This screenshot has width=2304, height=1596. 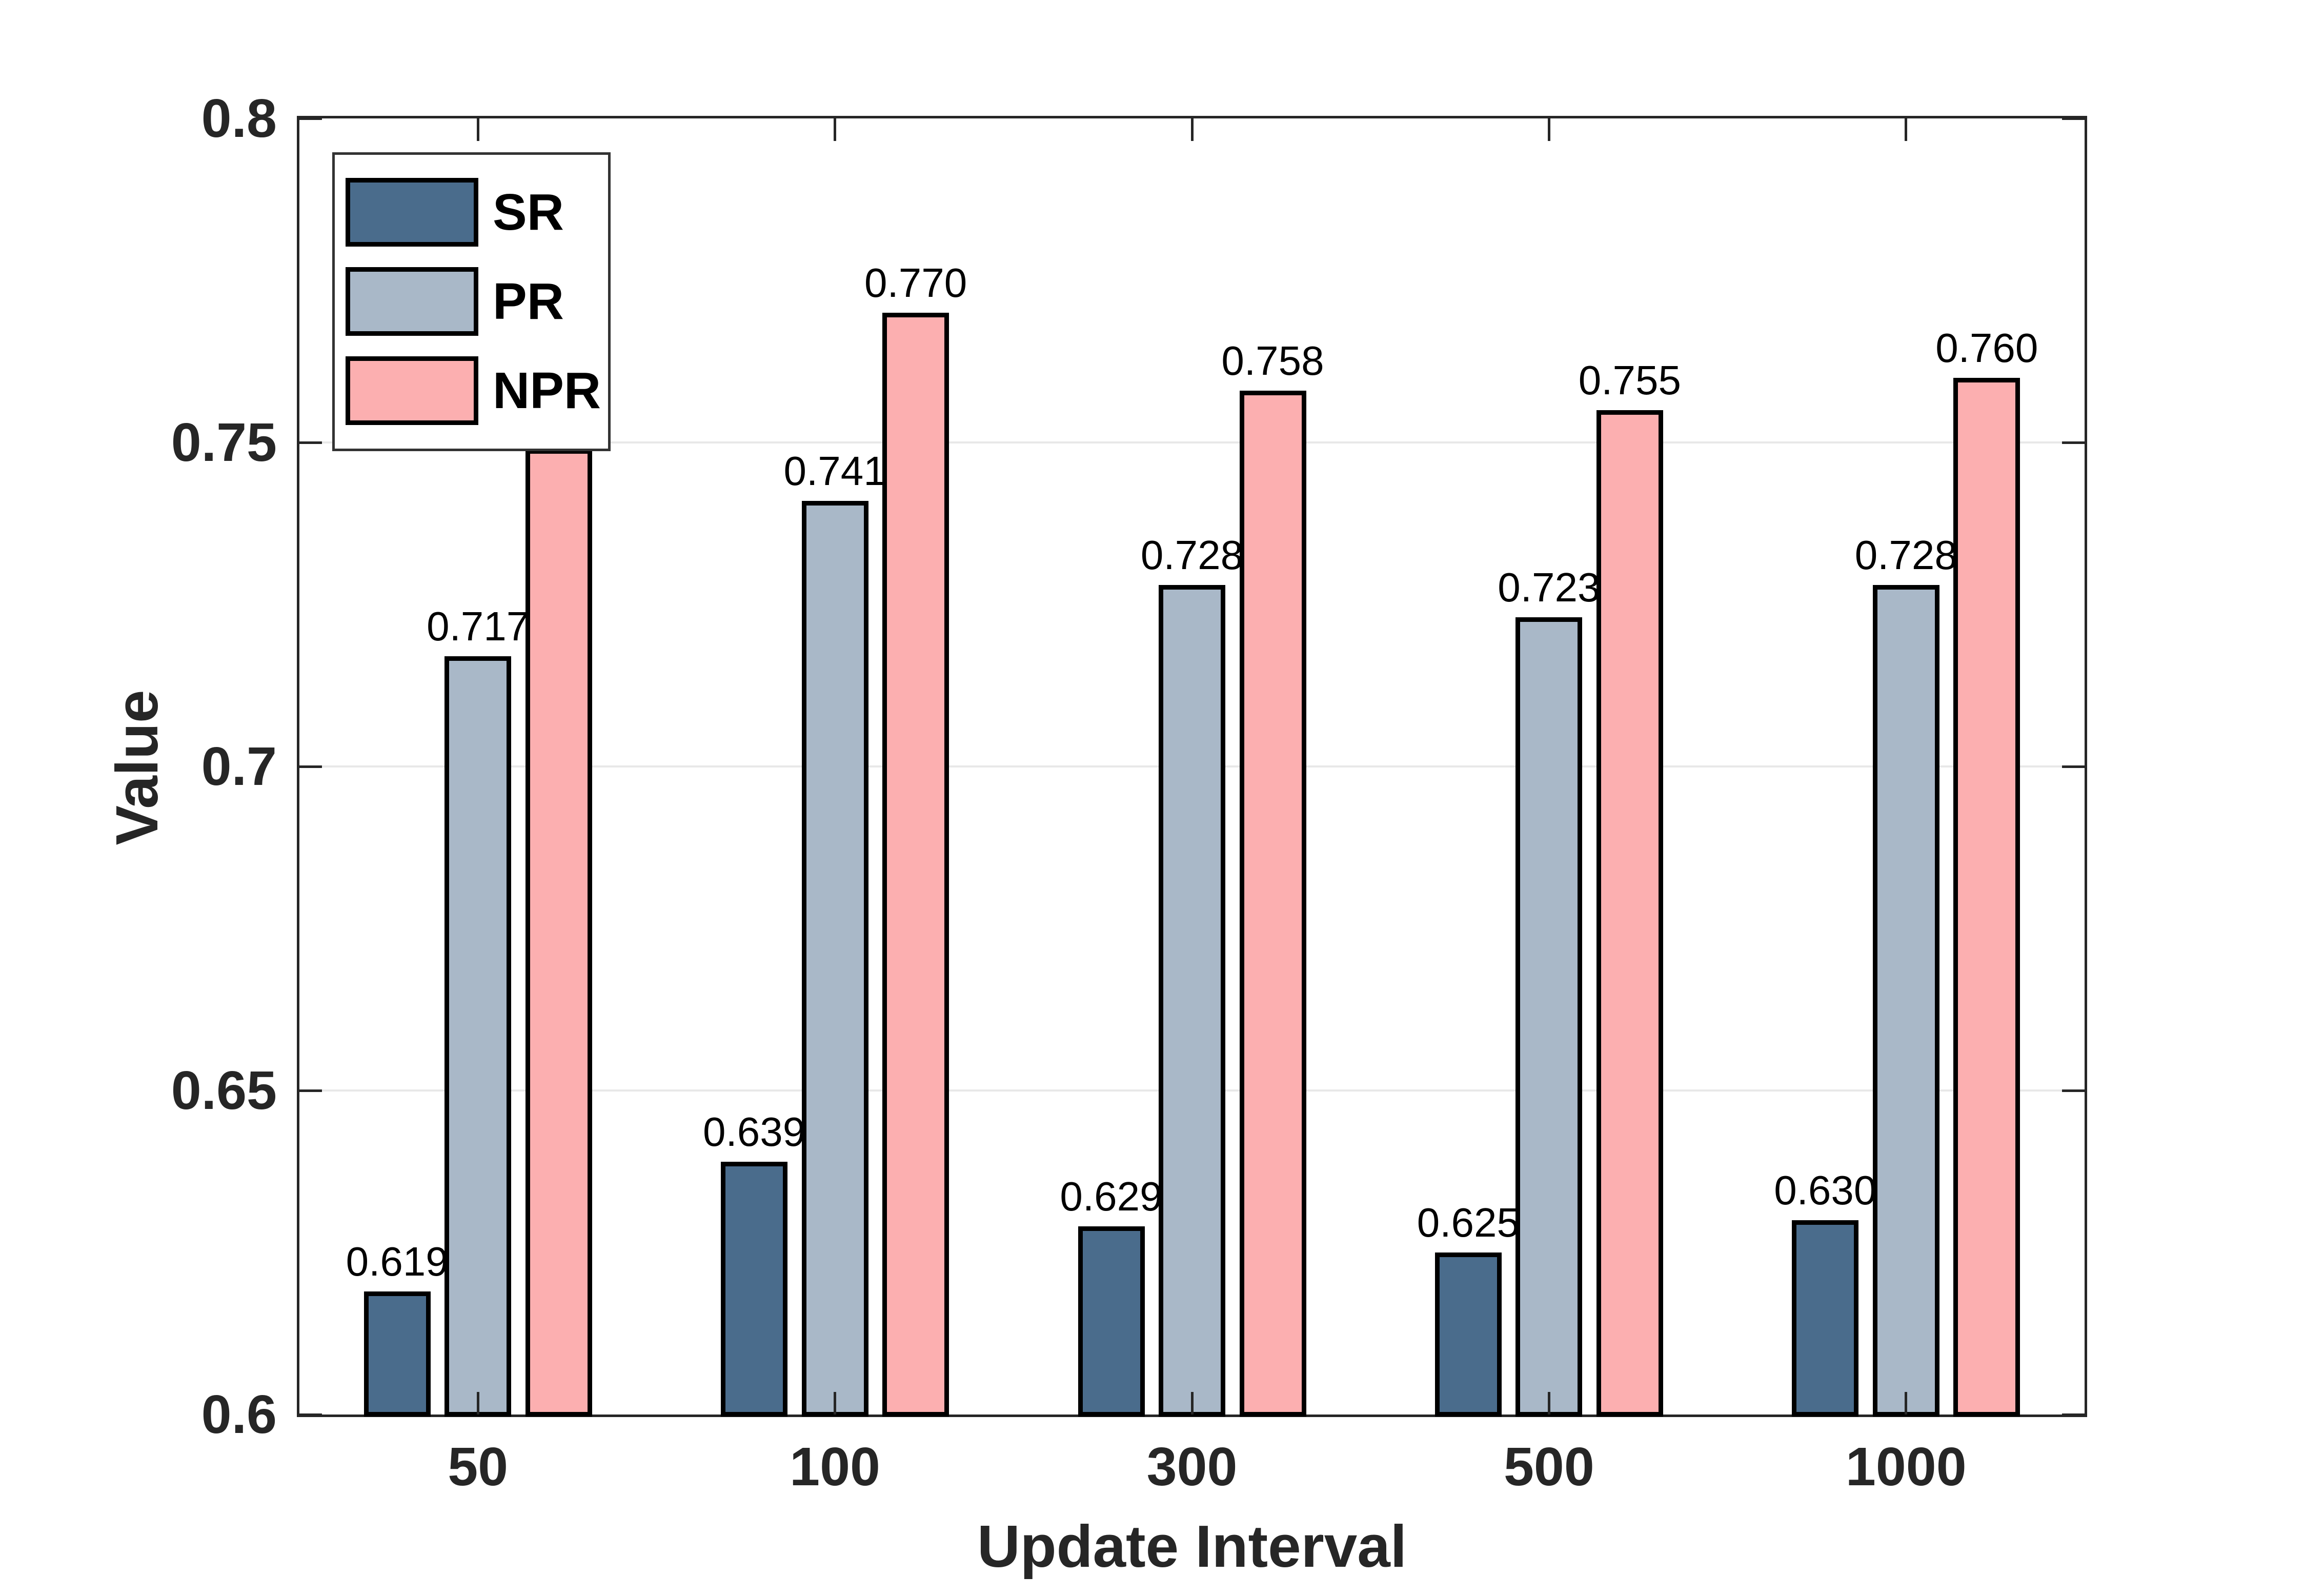 What do you see at coordinates (1469, 1222) in the screenshot?
I see `bar-value-label-sr-500: 0.625` at bounding box center [1469, 1222].